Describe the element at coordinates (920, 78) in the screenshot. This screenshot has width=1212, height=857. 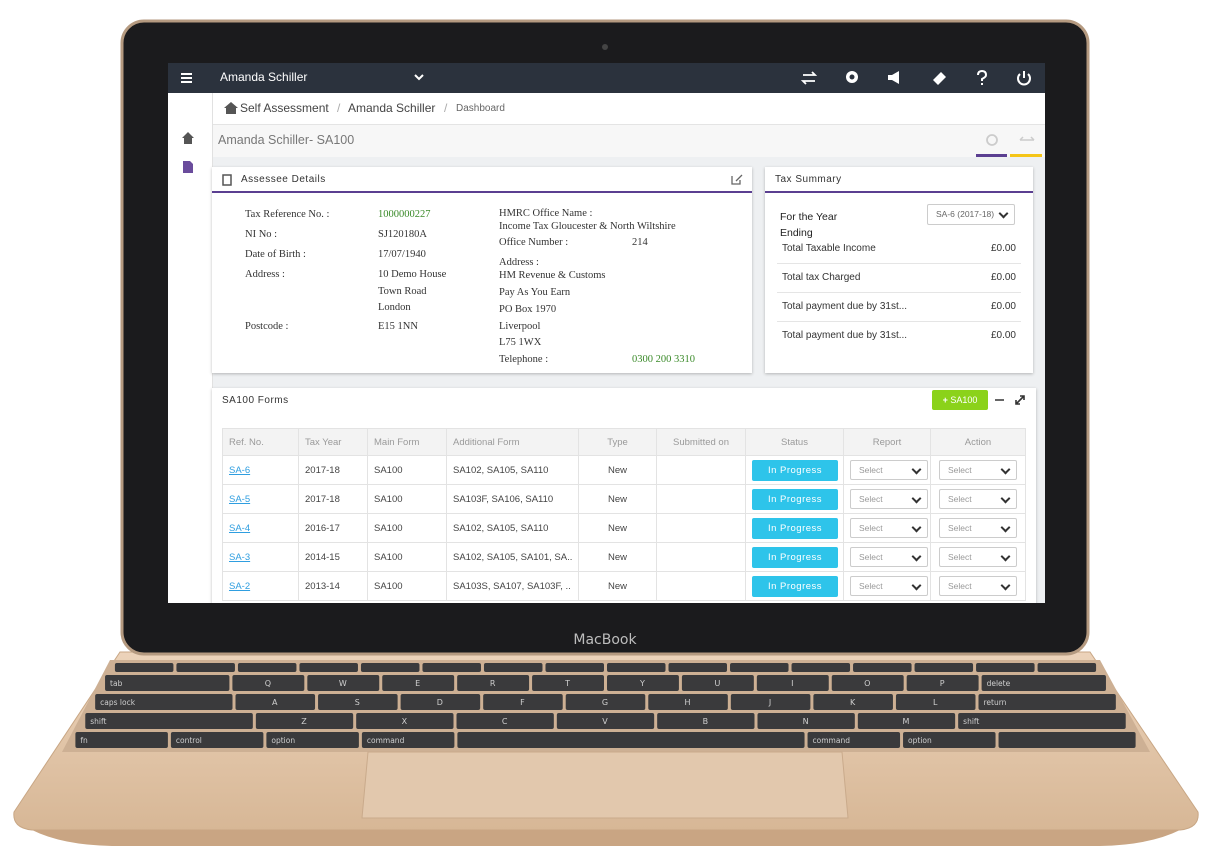
I see `toolbar-icons` at that location.